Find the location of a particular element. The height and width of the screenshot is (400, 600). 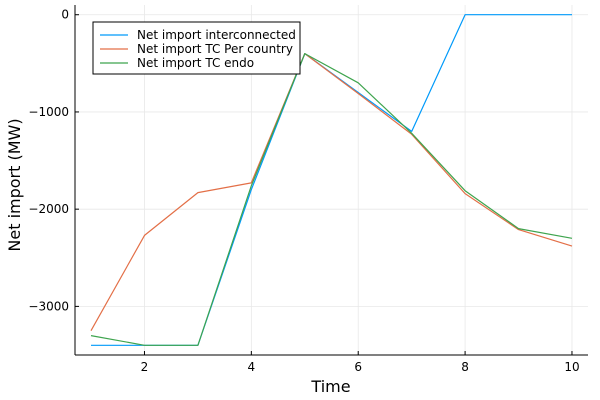

x-axis-label: Time is located at coordinates (330, 386).